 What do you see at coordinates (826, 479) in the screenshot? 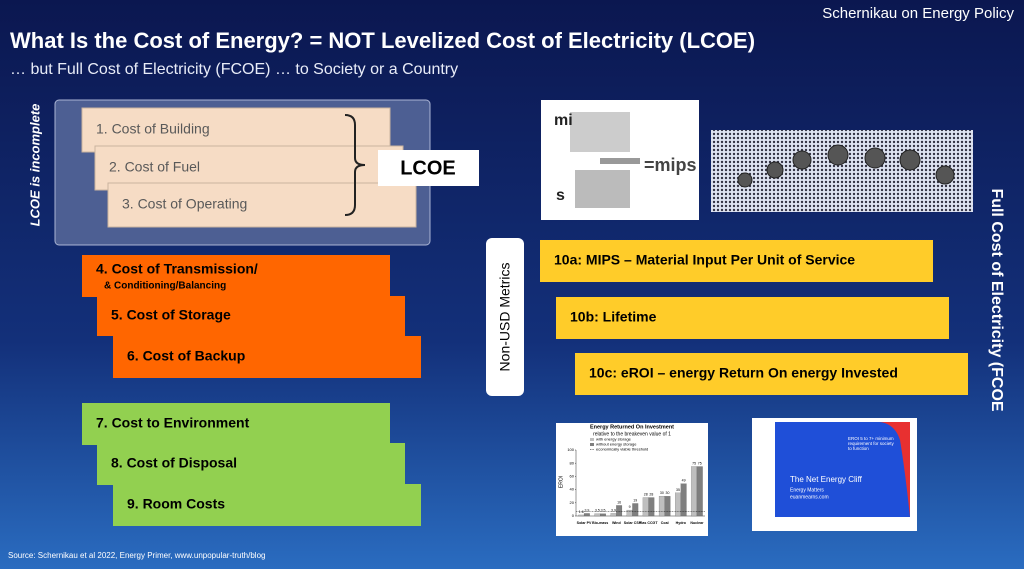
I see `cliff-title: The Net Energy Cliff` at bounding box center [826, 479].